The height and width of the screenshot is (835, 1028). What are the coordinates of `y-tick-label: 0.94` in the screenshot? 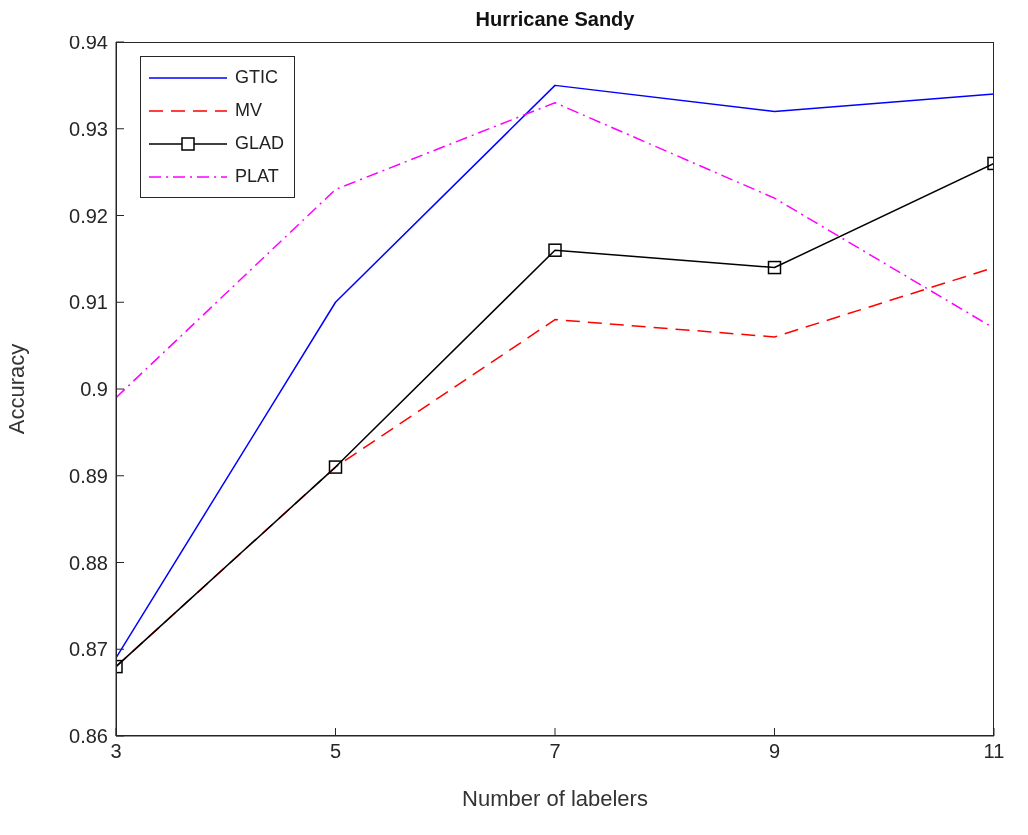 It's located at (88, 42).